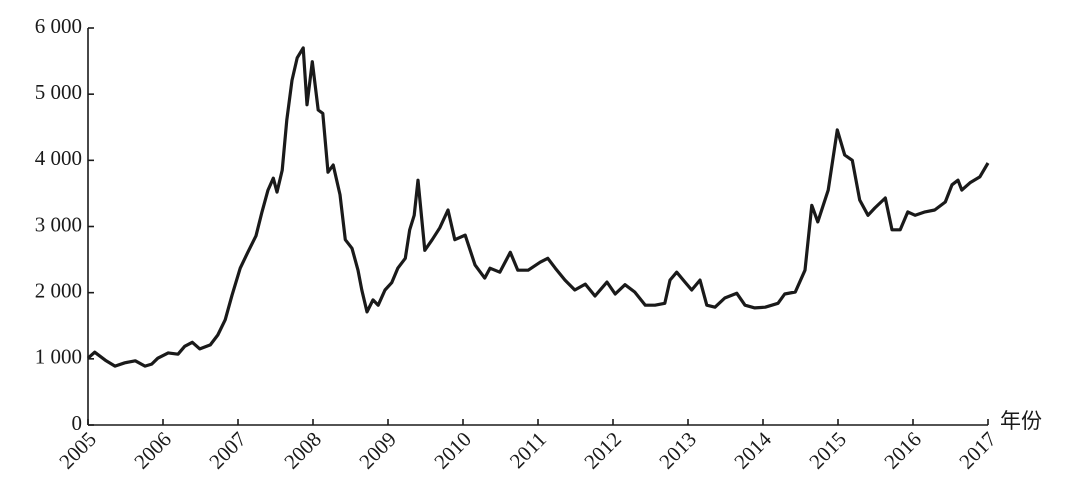  What do you see at coordinates (58, 26) in the screenshot?
I see `y-tick-label: 6 000` at bounding box center [58, 26].